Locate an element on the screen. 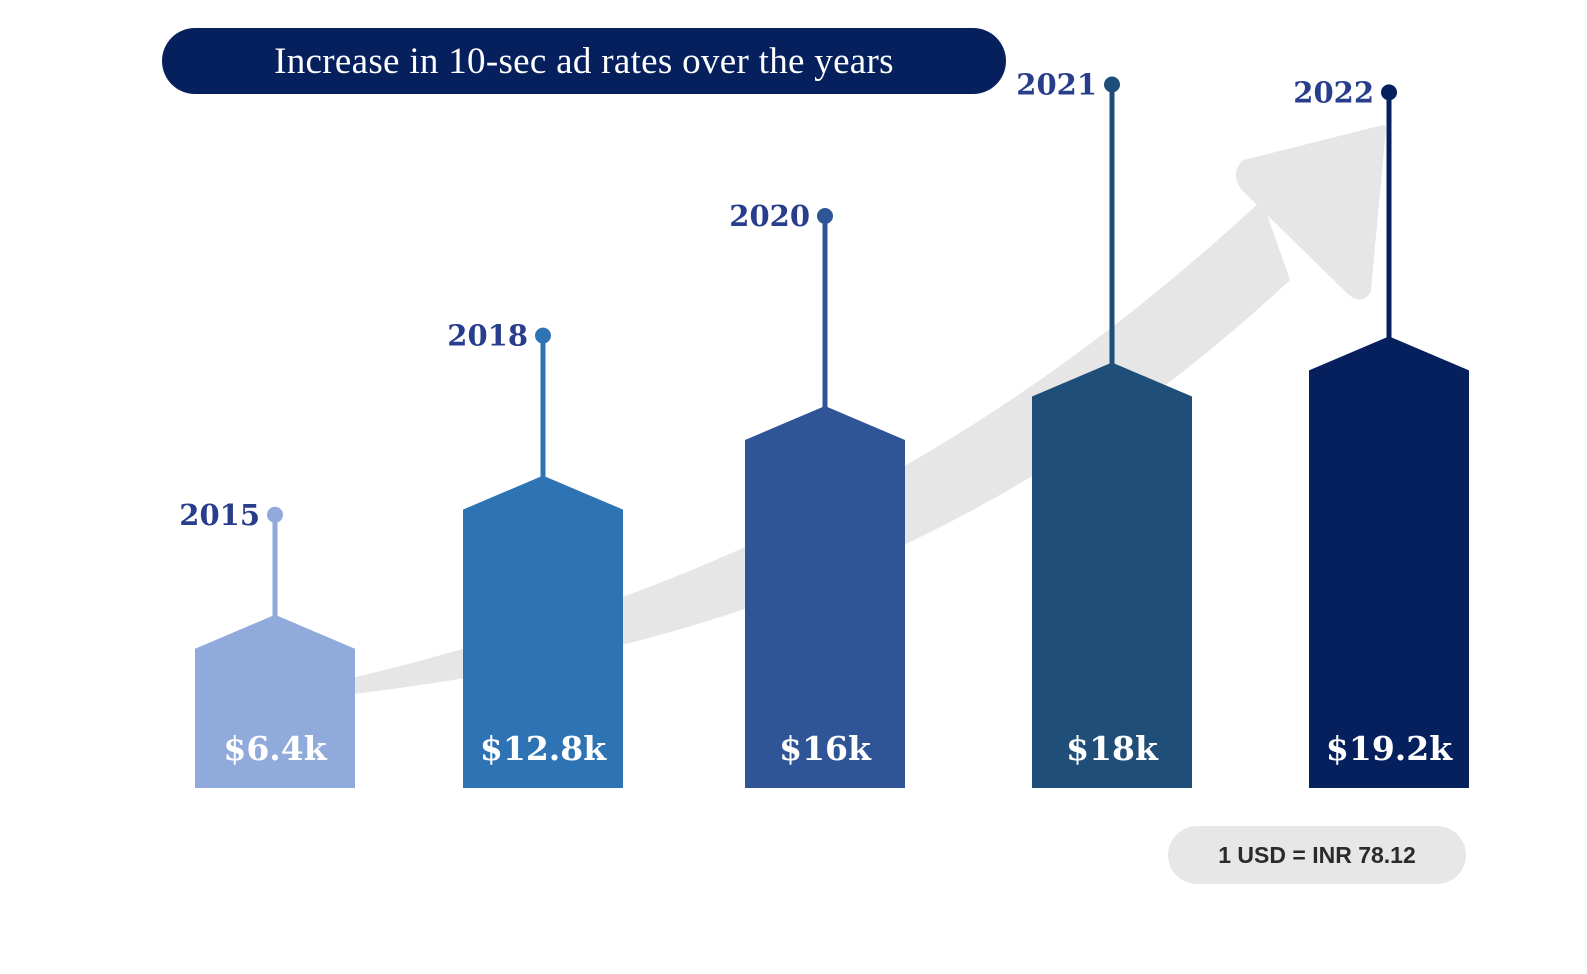  bar-2015: 2015 $6.4k is located at coordinates (267, 643).